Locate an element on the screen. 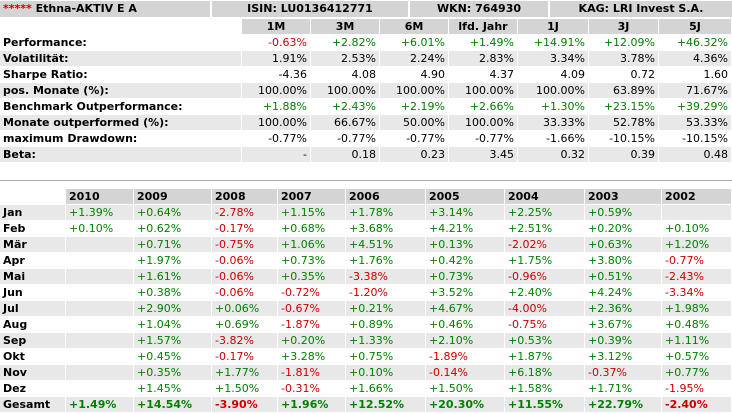  metric-value: 3.78% is located at coordinates (624, 59).